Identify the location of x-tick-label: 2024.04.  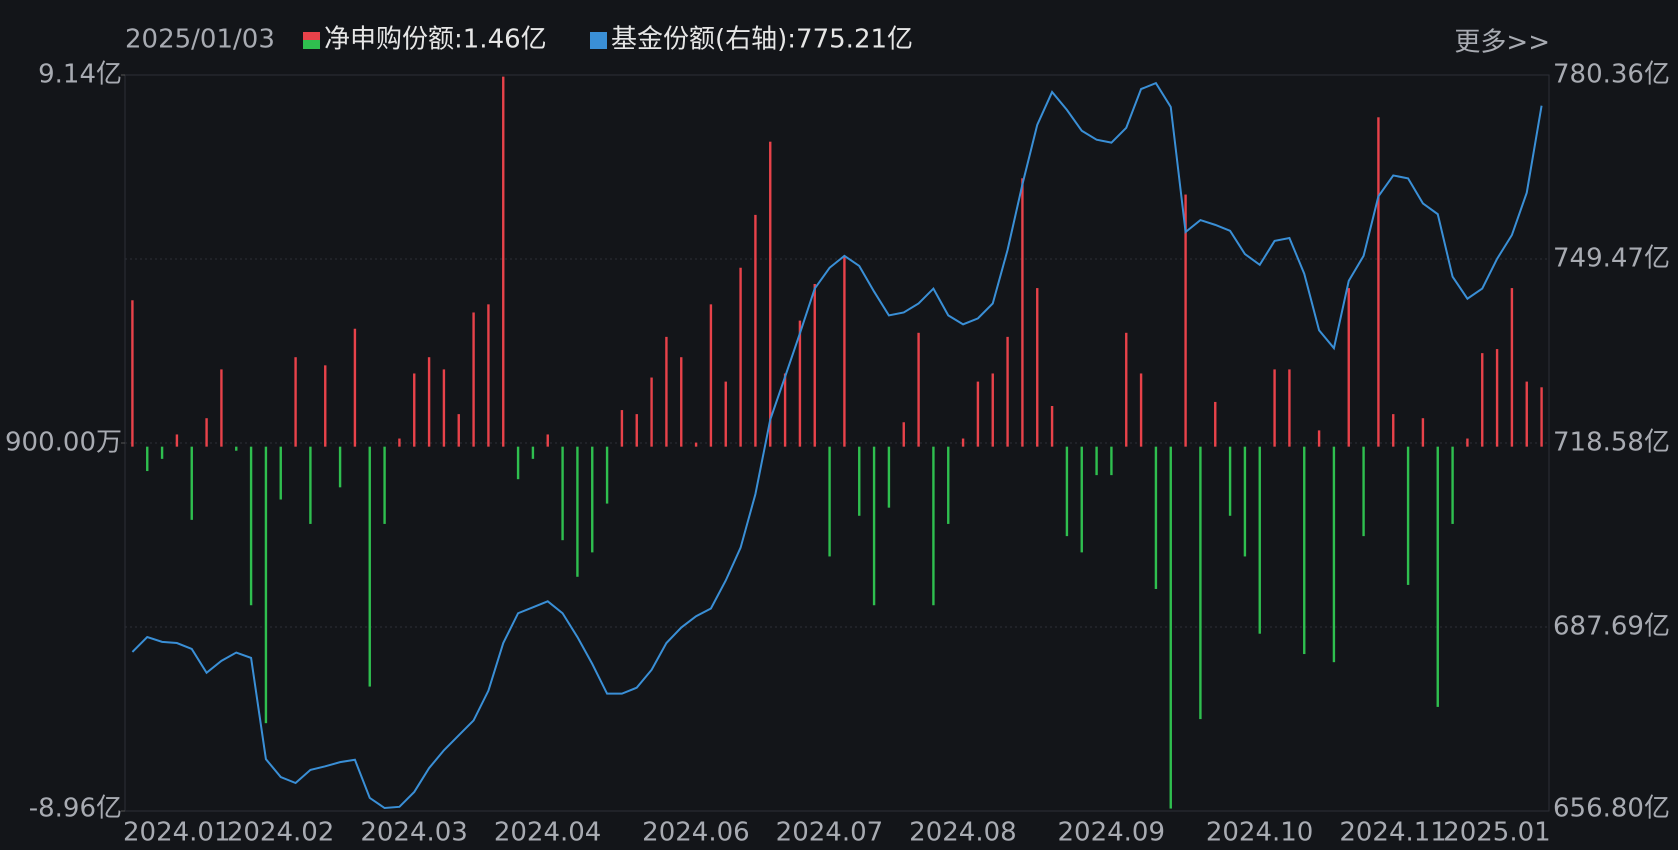
(548, 833).